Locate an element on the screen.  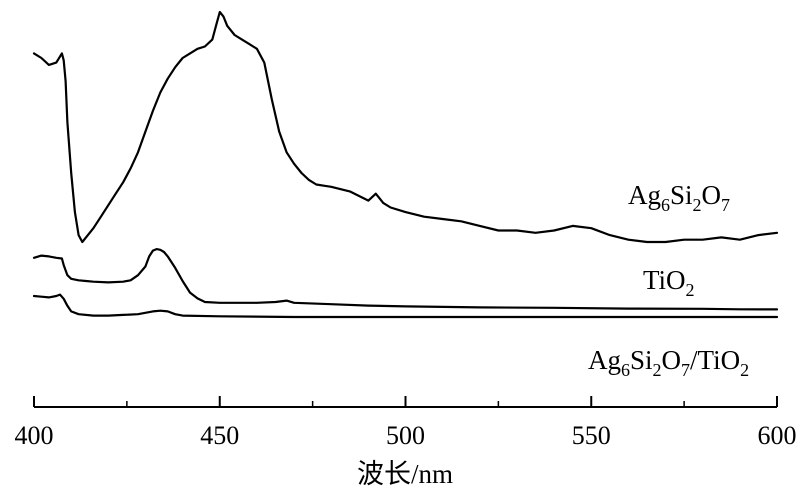
x-axis-title: 波长/nm is located at coordinates (405, 474).